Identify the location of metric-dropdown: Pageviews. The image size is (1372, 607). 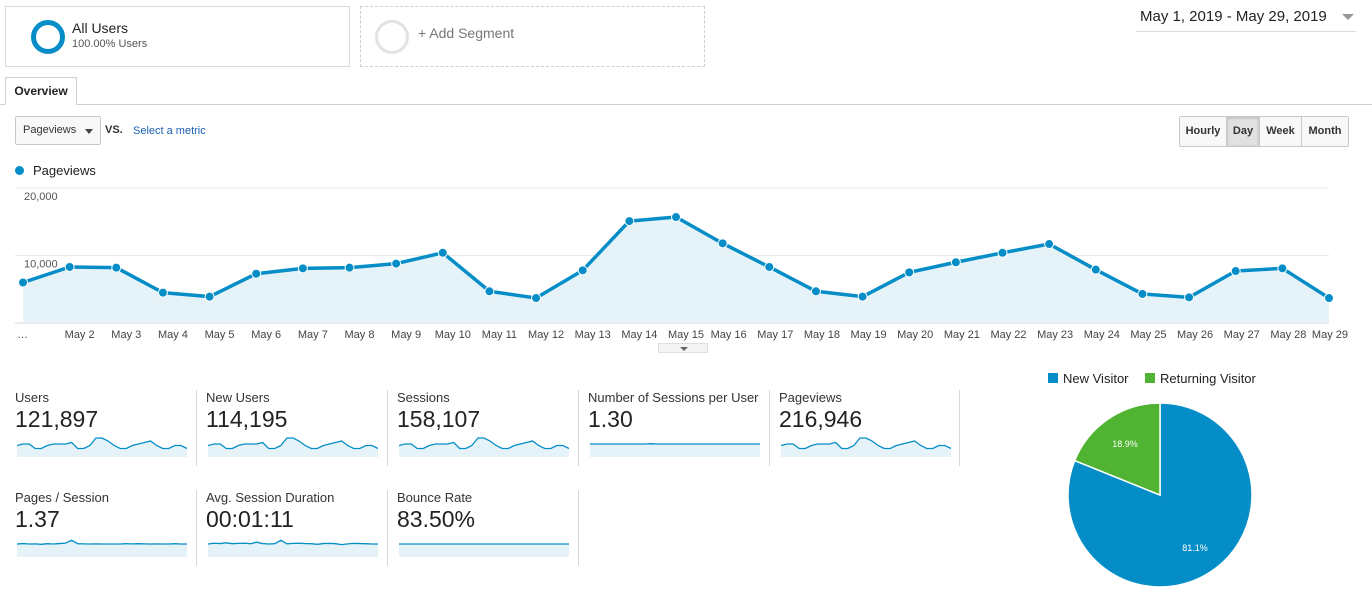
(58, 130).